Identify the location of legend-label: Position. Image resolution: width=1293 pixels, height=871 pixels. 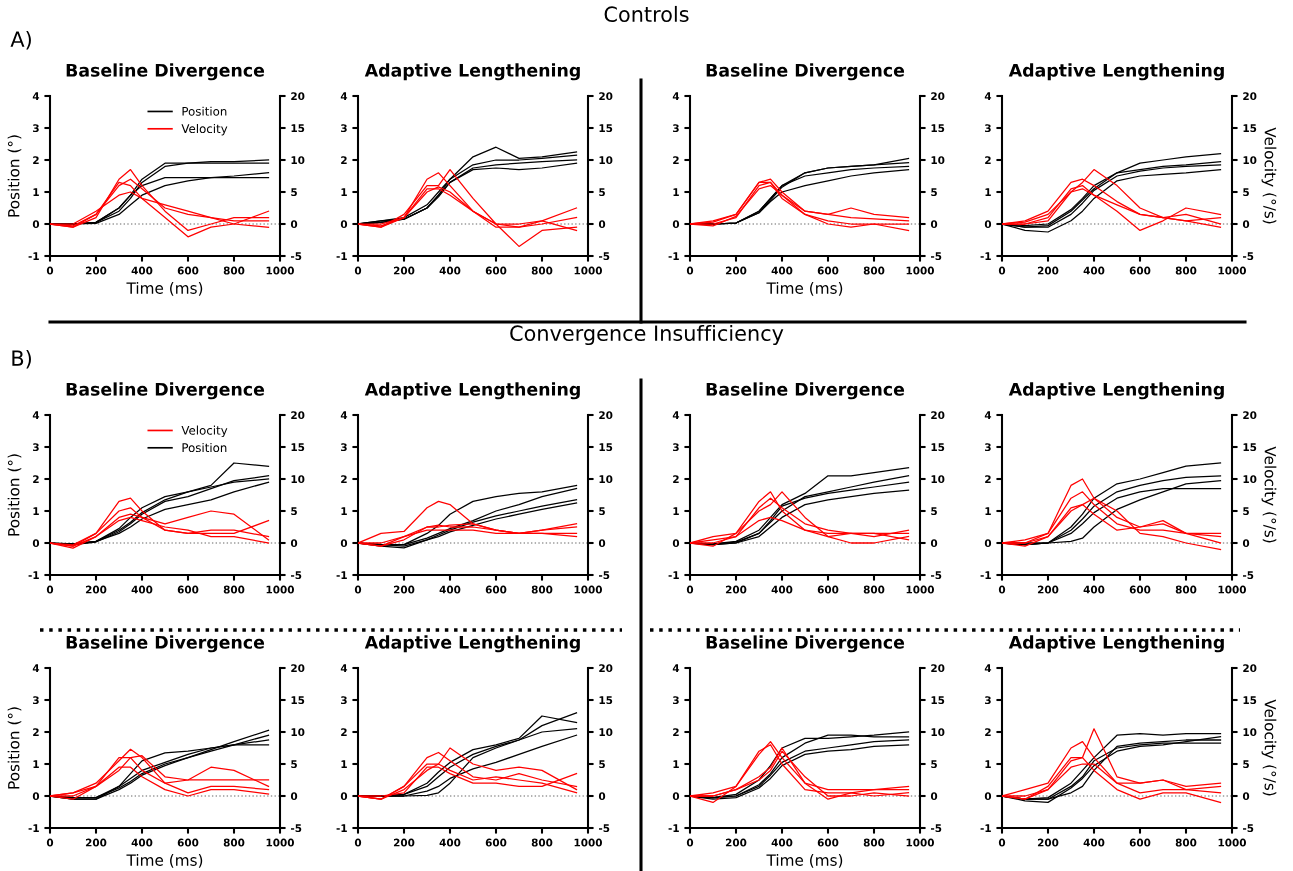
(204, 447).